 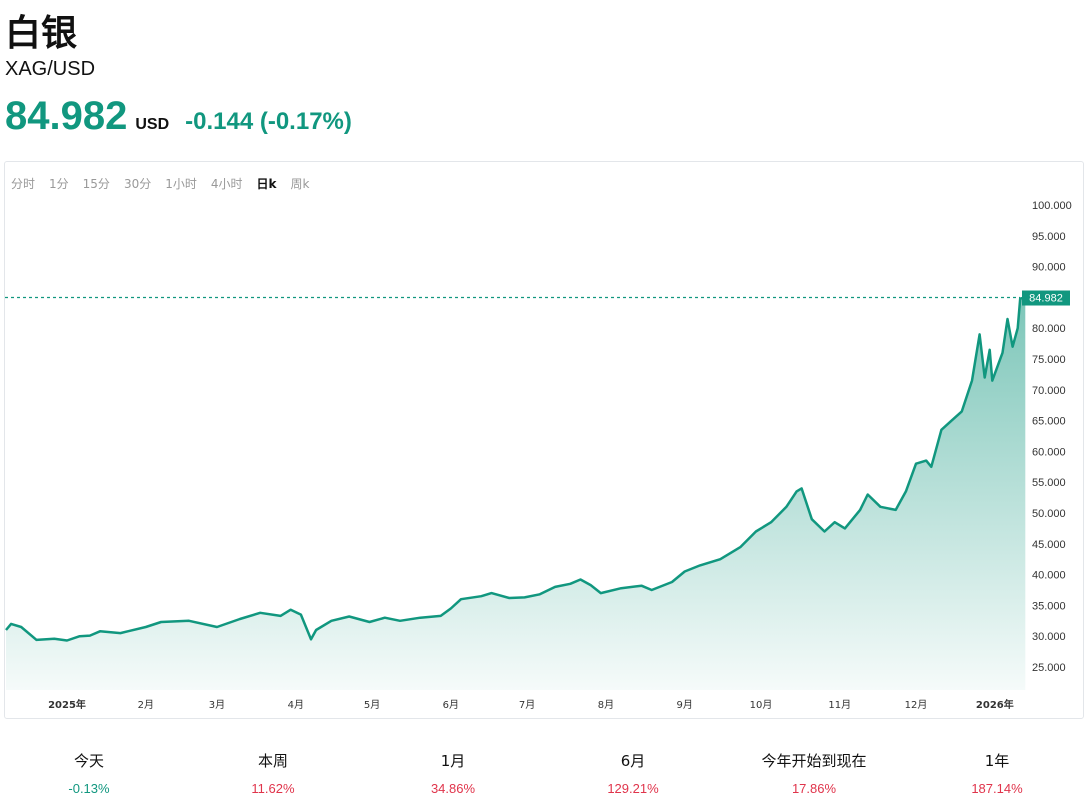 I want to click on stat-label: 今天, so click(x=88, y=761).